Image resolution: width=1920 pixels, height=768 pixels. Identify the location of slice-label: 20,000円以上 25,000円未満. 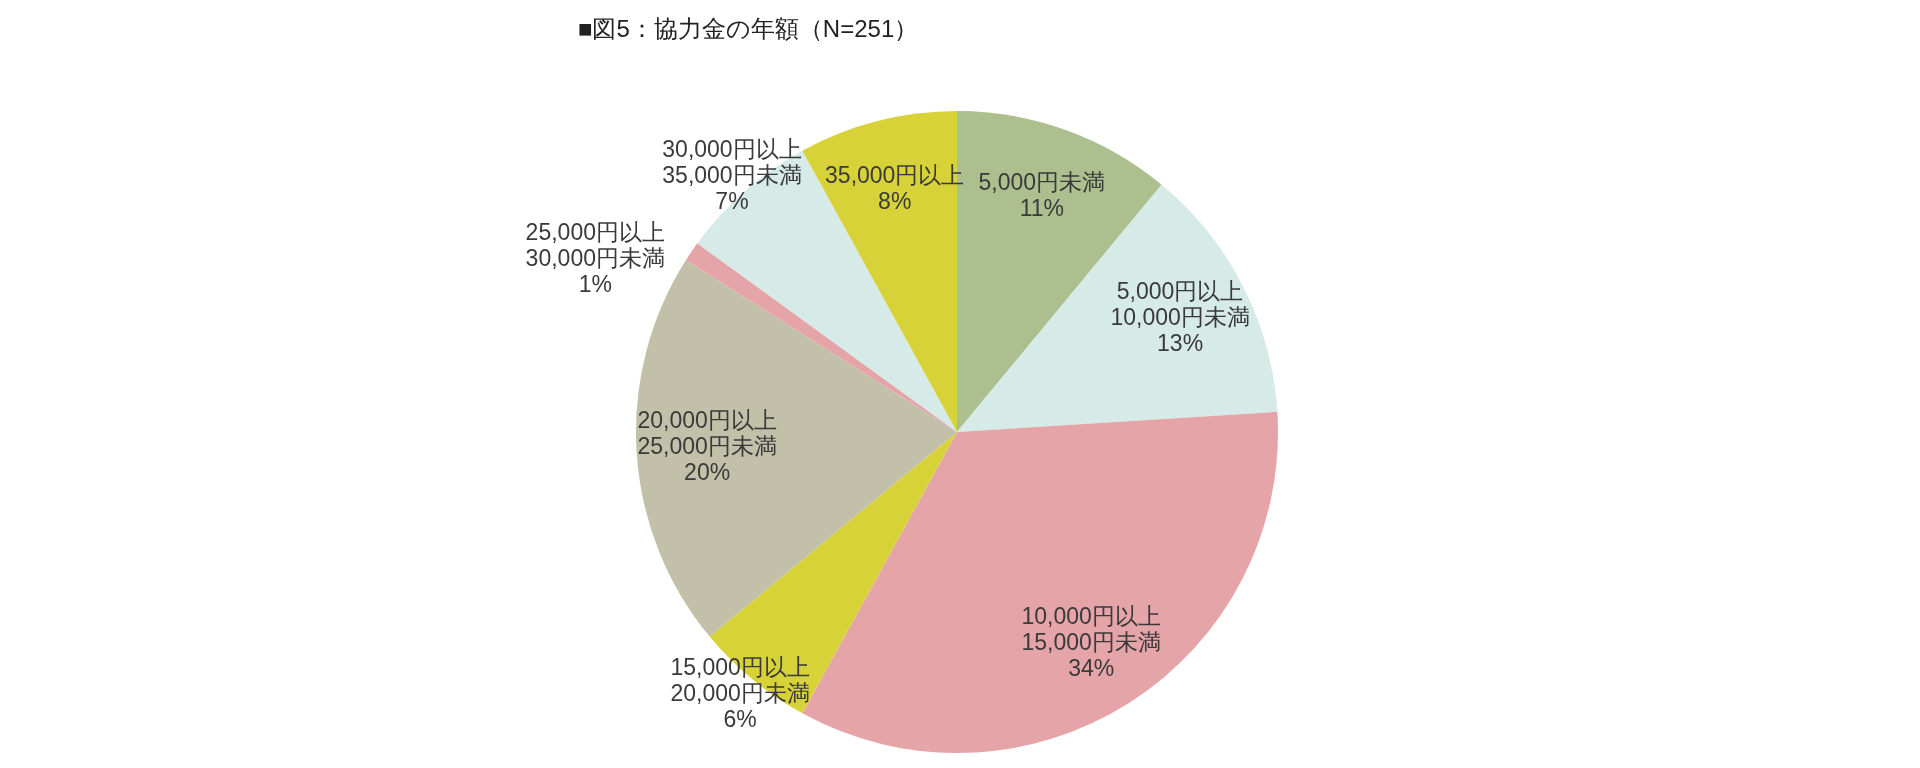
(707, 433).